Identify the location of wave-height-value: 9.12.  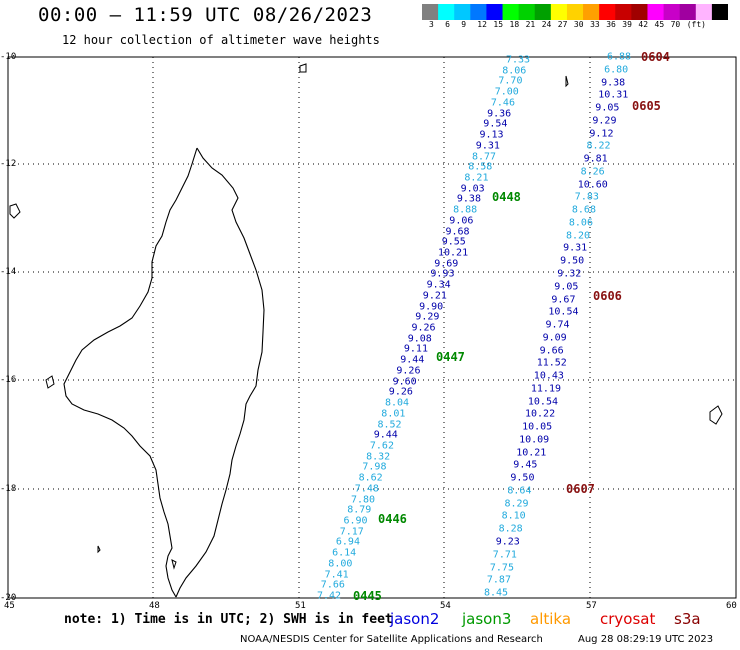
(601, 134).